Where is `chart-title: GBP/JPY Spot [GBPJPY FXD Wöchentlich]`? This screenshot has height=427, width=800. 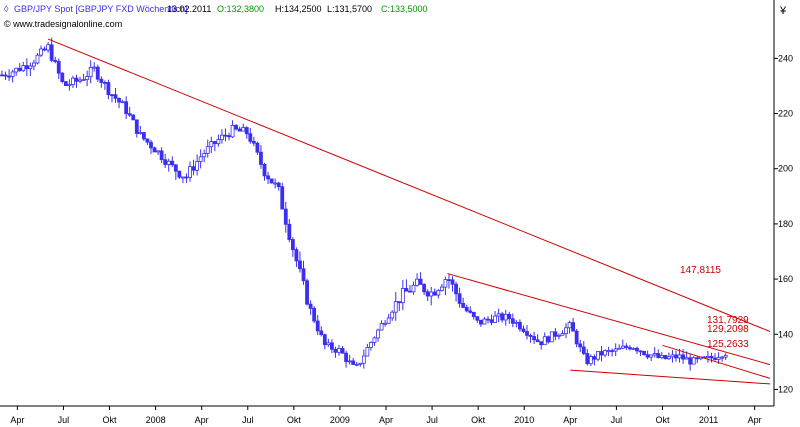 chart-title: GBP/JPY Spot [GBPJPY FXD Wöchentlich] is located at coordinates (101, 9).